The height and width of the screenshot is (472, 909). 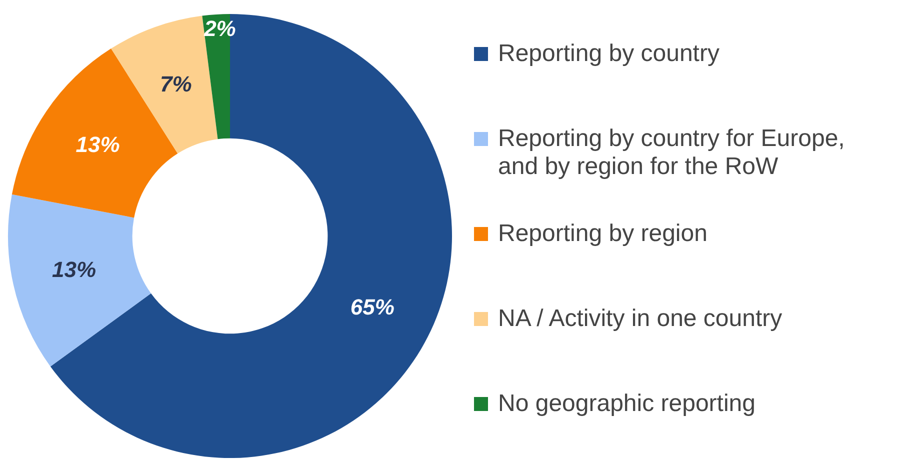 What do you see at coordinates (640, 319) in the screenshot?
I see `legend-label: NA / Activity in one country` at bounding box center [640, 319].